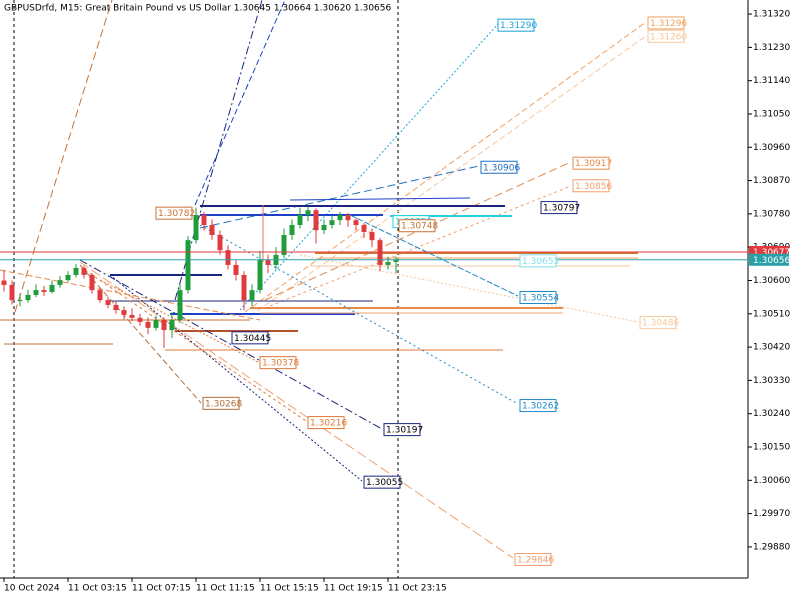 This screenshot has height=600, width=800. I want to click on price-label: 1.31296, so click(668, 24).